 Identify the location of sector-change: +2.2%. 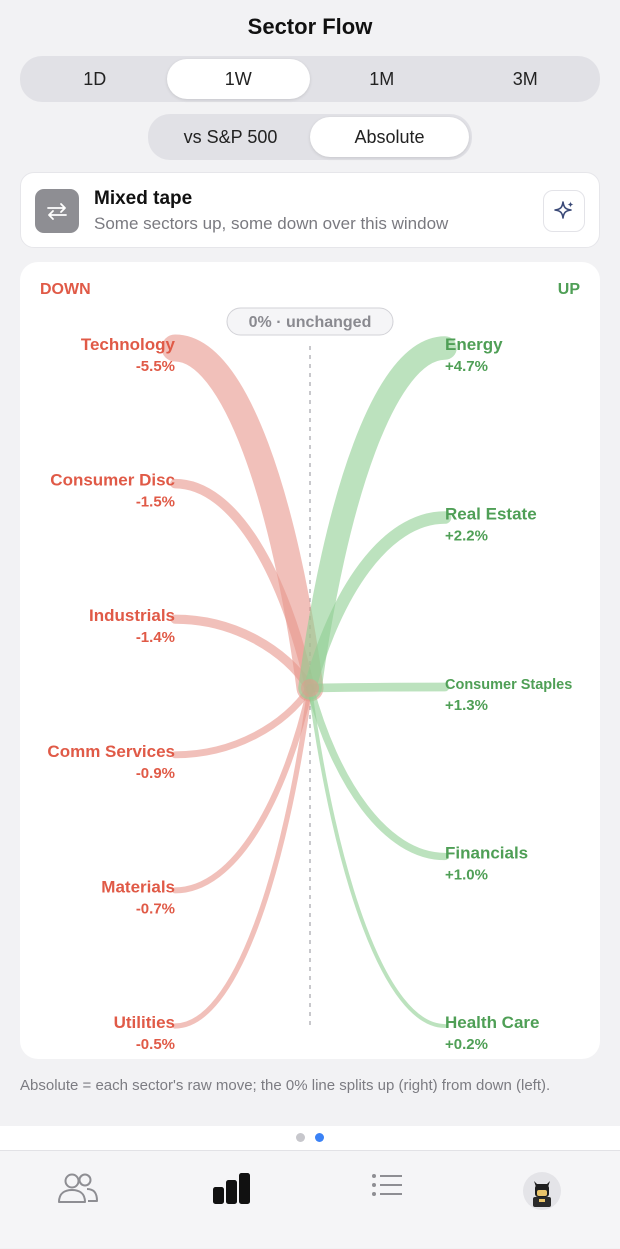
(466, 536).